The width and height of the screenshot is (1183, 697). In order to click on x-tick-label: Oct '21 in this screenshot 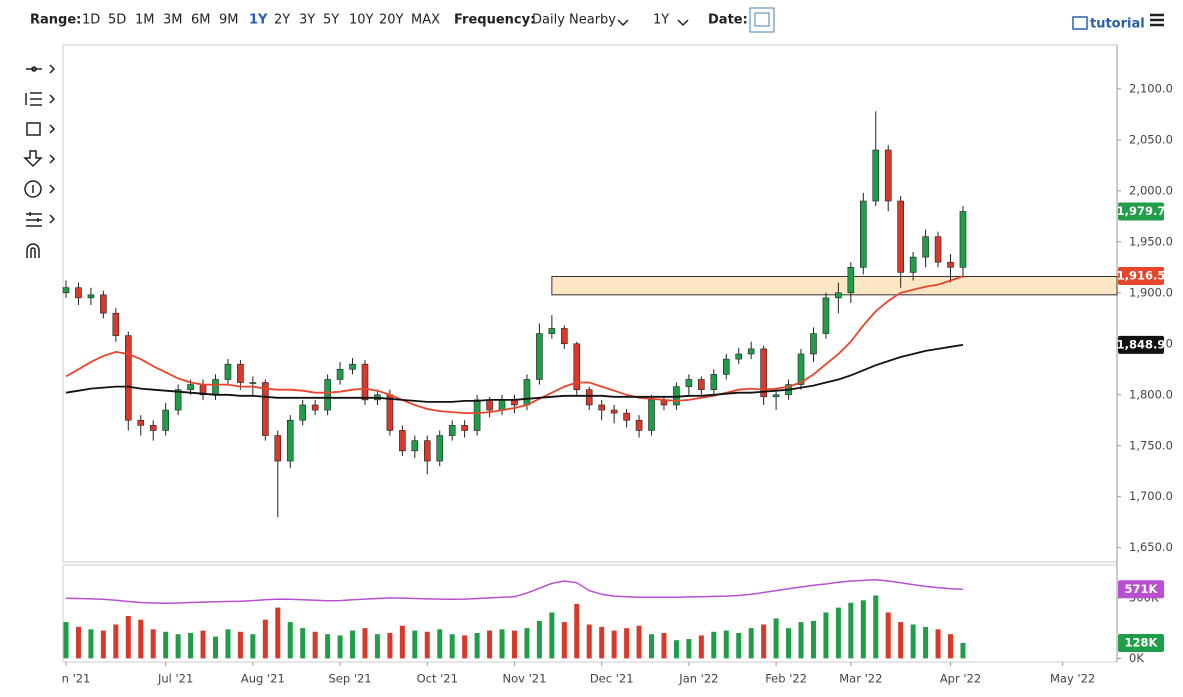, I will do `click(437, 679)`.